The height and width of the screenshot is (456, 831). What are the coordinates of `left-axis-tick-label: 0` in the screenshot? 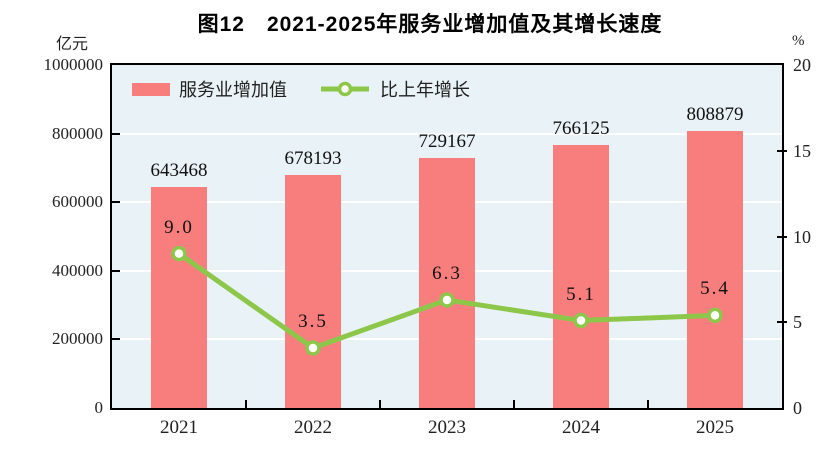 It's located at (99, 407).